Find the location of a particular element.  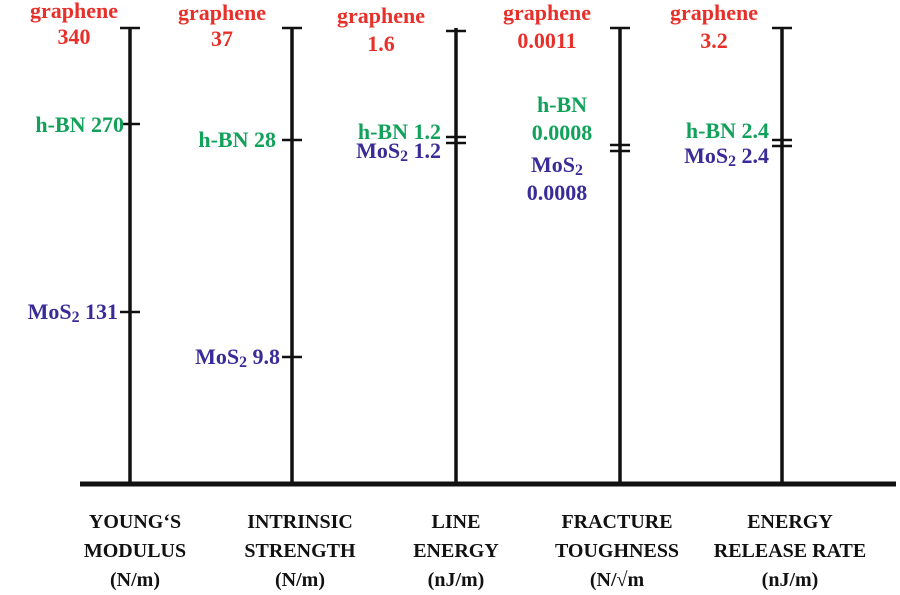

axis-title: MODULUS is located at coordinates (135, 551).